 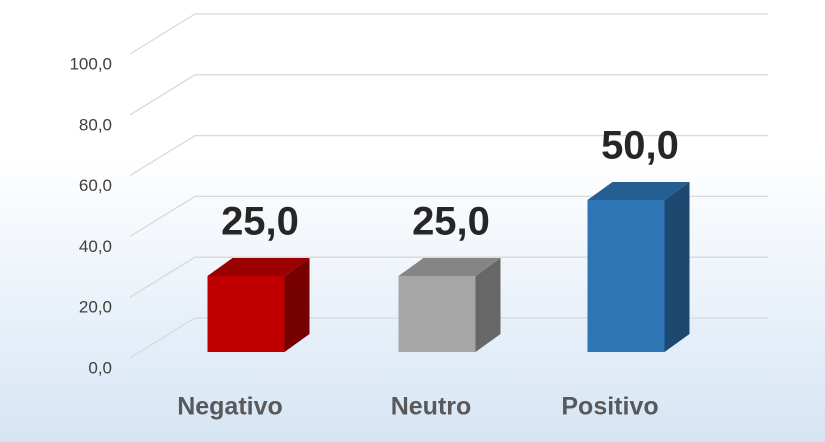 I want to click on y-tick-label: 0,0, so click(x=100, y=367).